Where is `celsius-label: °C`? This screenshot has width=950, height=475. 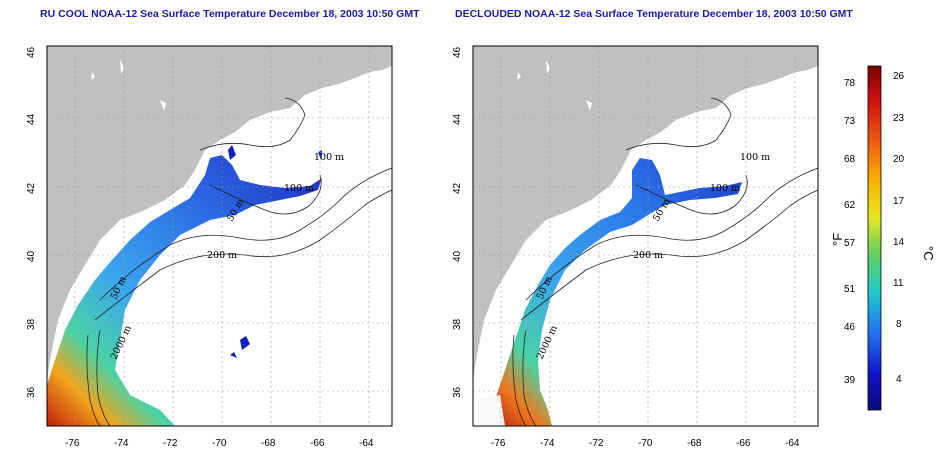
celsius-label: °C is located at coordinates (928, 253).